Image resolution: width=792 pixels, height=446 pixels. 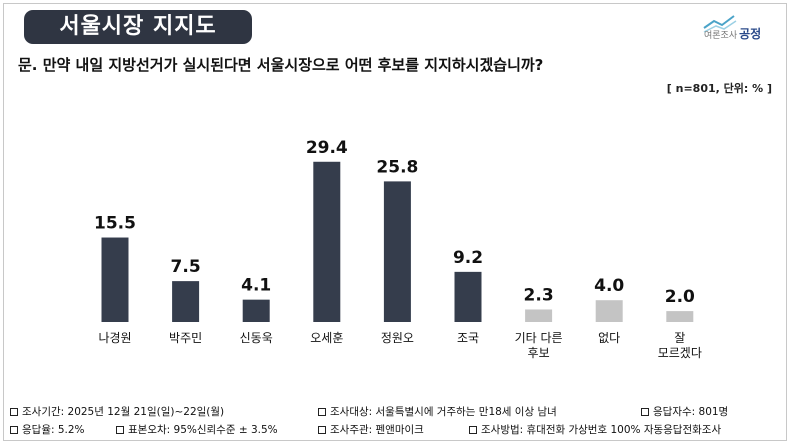 I want to click on footer-target: 조사대상: 서울특별시에 거주하는 만18세 이상 남녀, so click(x=437, y=411).